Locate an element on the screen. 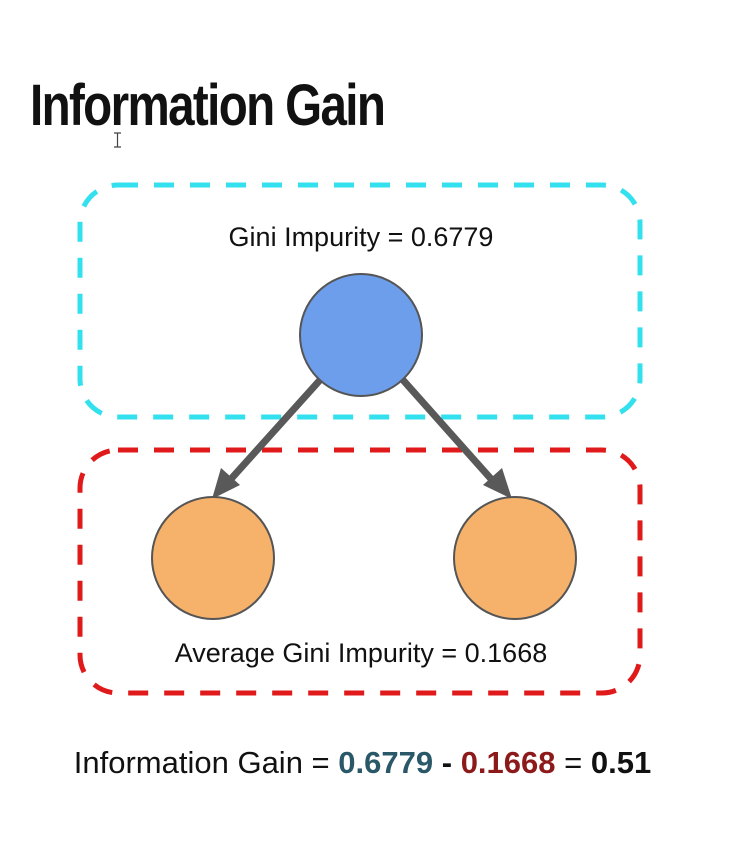 This screenshot has width=751, height=858. arrowhead-left is located at coordinates (226, 483).